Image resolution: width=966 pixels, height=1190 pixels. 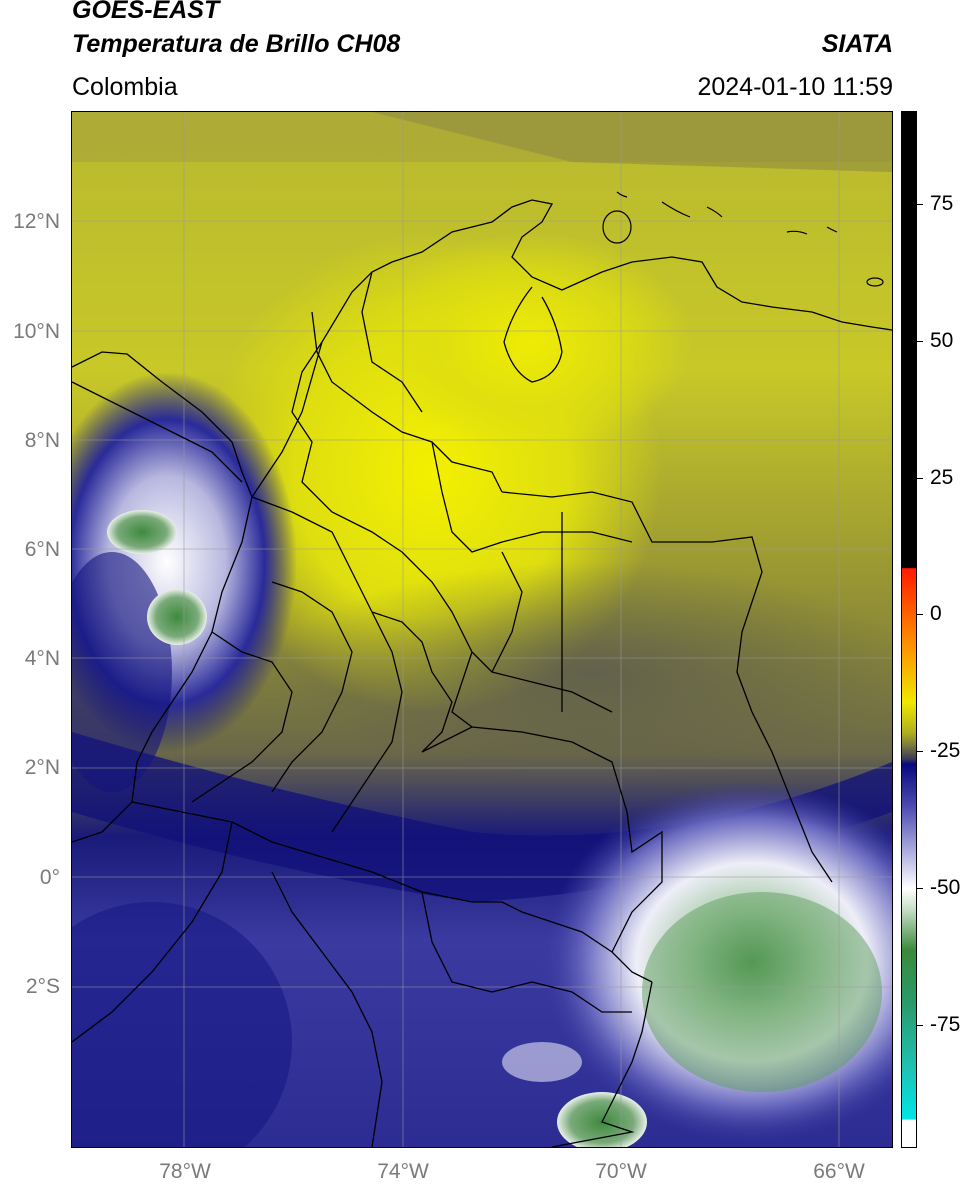 I want to click on lon-label-74w: 74°W, so click(x=403, y=1171).